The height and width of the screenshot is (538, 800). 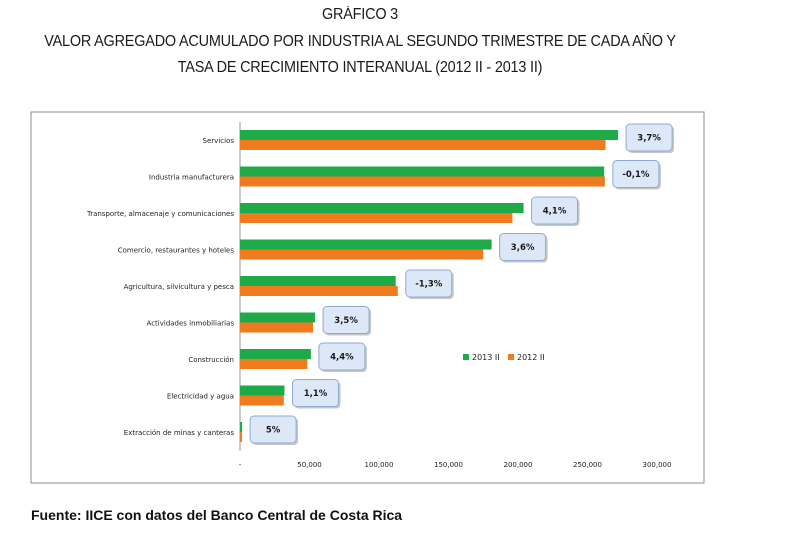 I want to click on category-label: Electricidad y agua, so click(x=200, y=397).